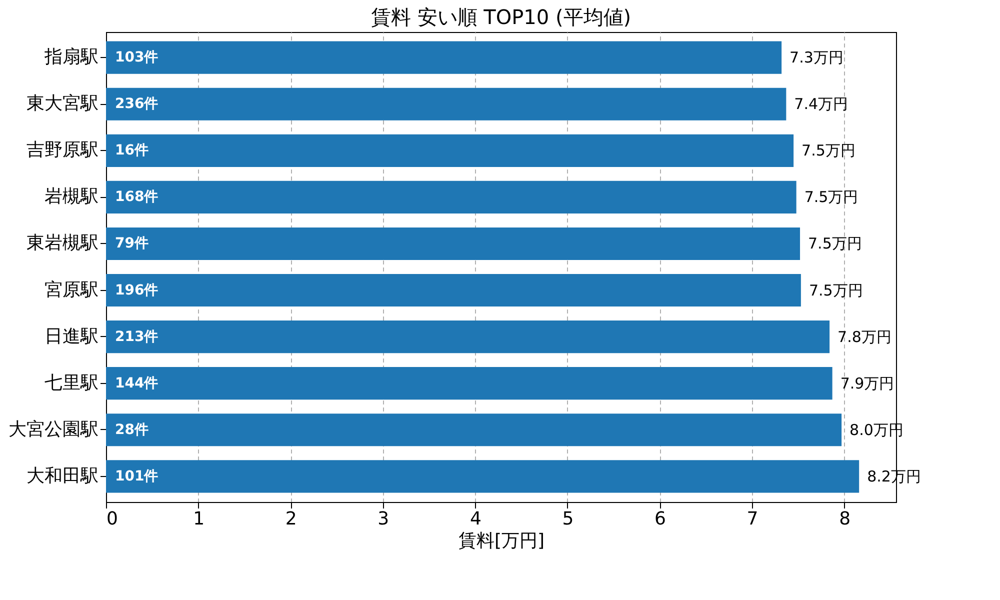 This screenshot has height=600, width=1000. I want to click on annotation: 213件, so click(136, 336).